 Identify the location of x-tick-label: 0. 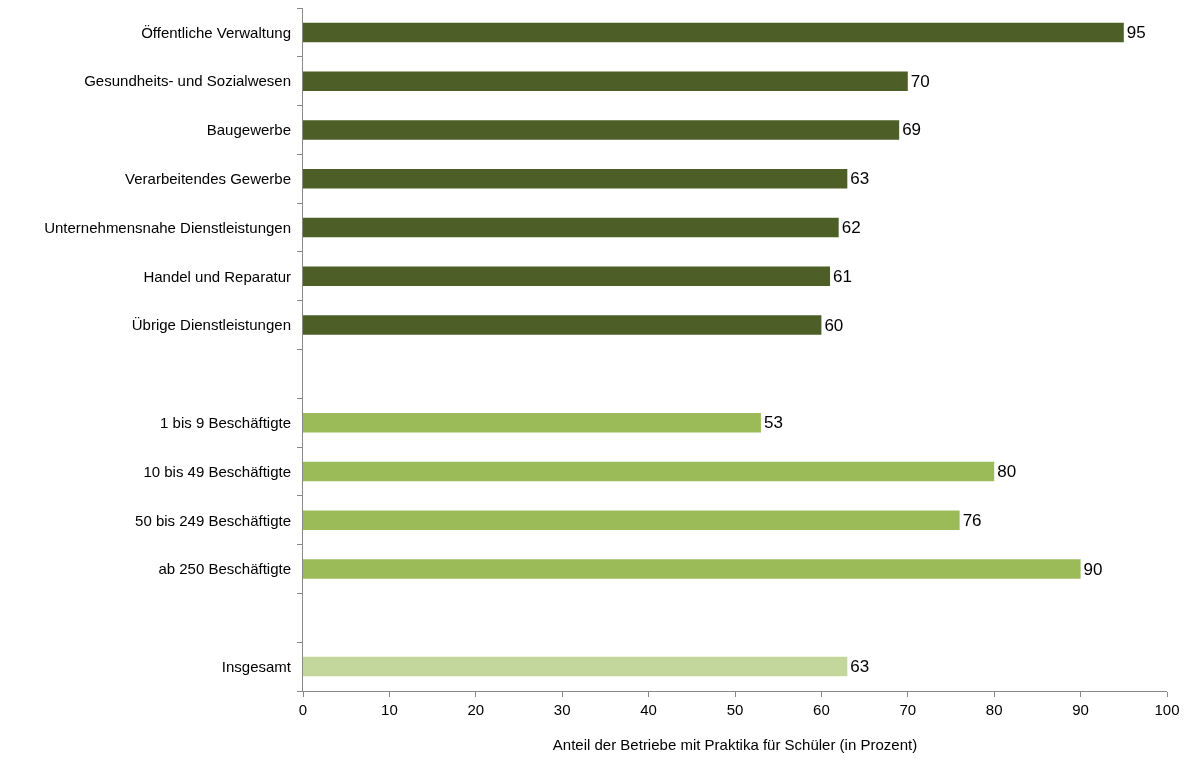
(303, 709).